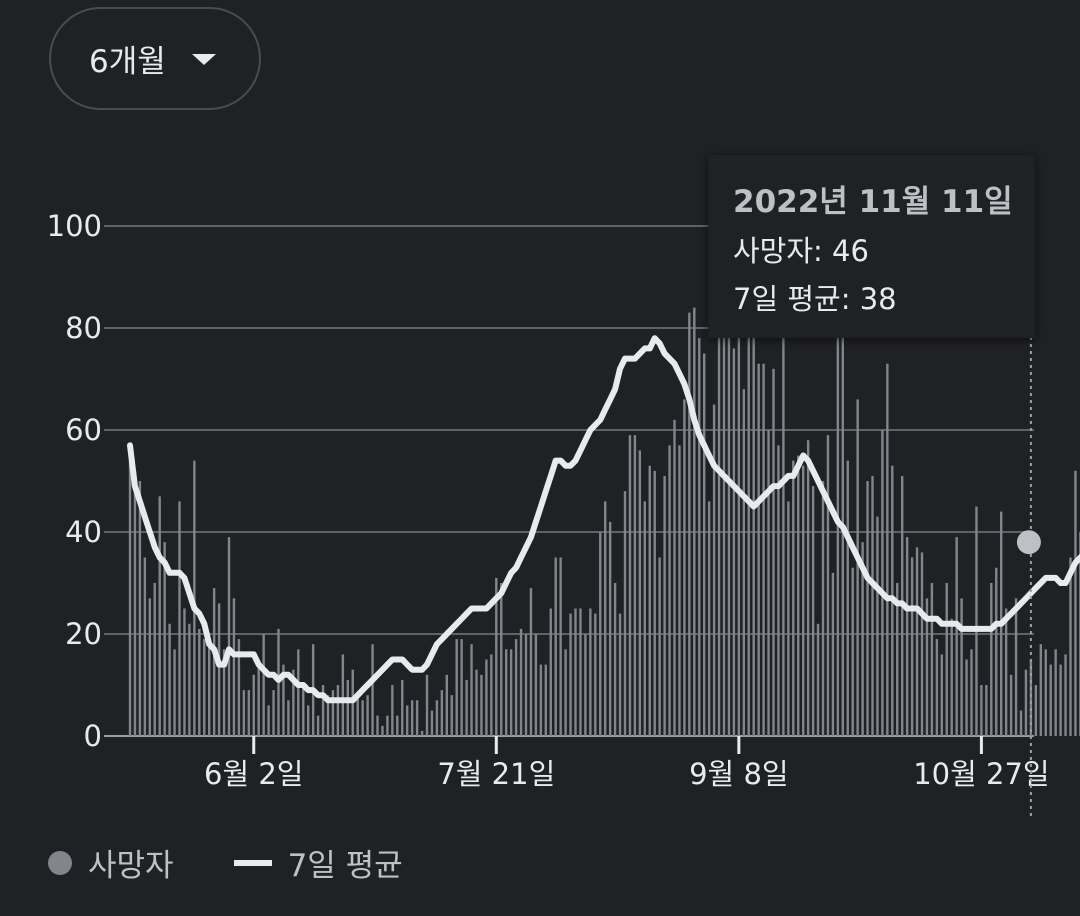 The height and width of the screenshot is (916, 1080). What do you see at coordinates (83, 532) in the screenshot?
I see `y-tick-label: 40` at bounding box center [83, 532].